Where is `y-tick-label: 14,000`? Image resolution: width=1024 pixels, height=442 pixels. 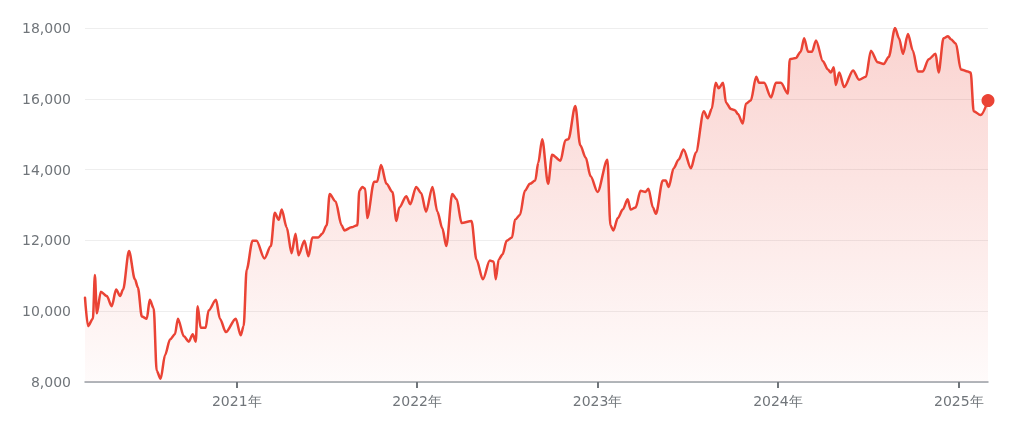 y-tick-label: 14,000 is located at coordinates (46, 169).